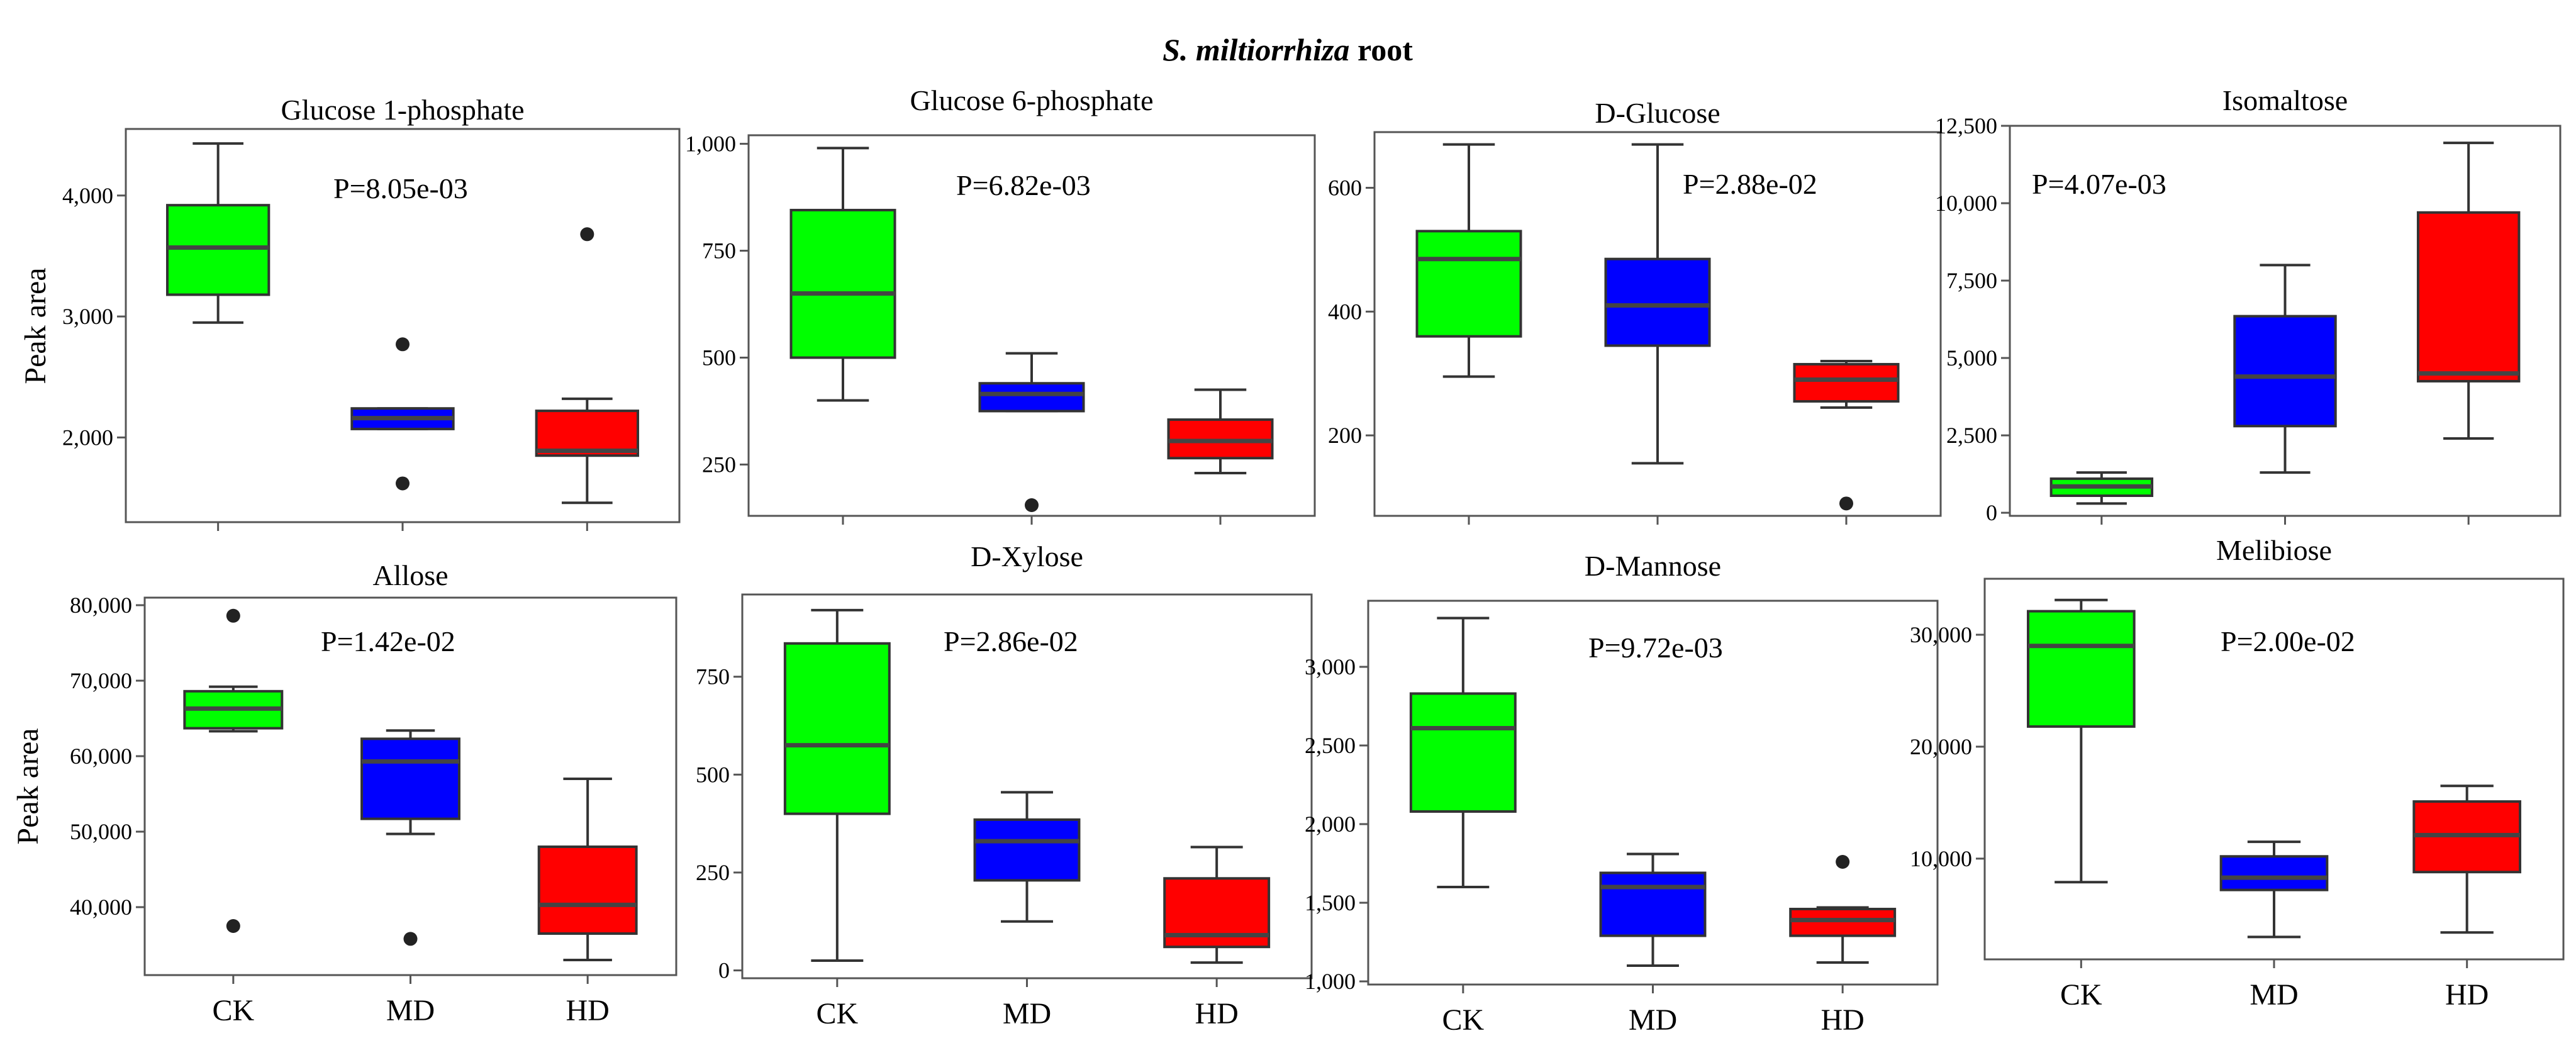  What do you see at coordinates (1653, 566) in the screenshot?
I see `panel-7-title: D-Mannose` at bounding box center [1653, 566].